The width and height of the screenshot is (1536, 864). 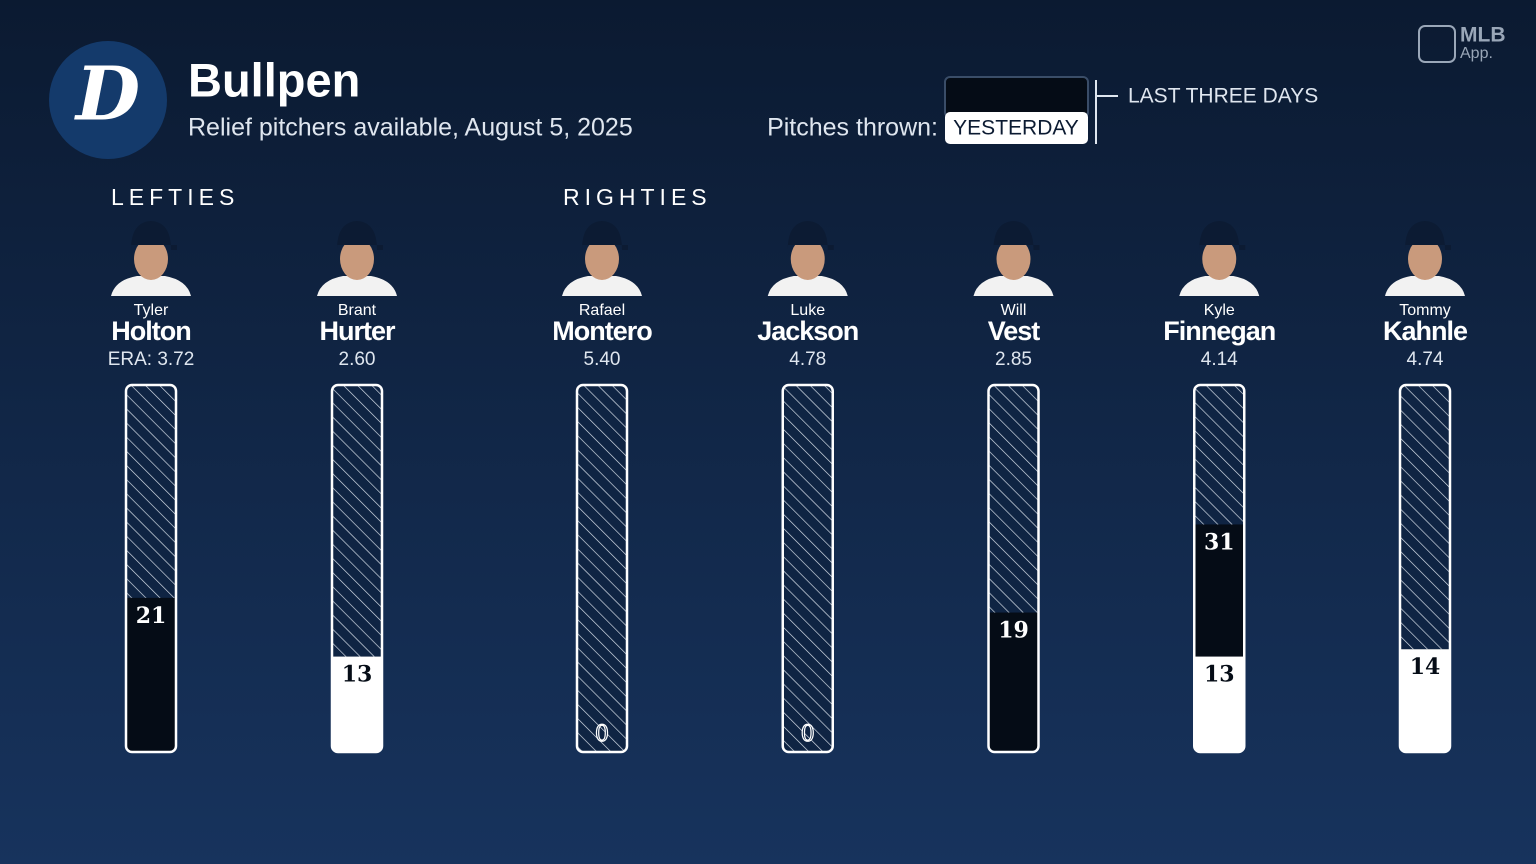 I want to click on first-name: Rafael, so click(x=602, y=310).